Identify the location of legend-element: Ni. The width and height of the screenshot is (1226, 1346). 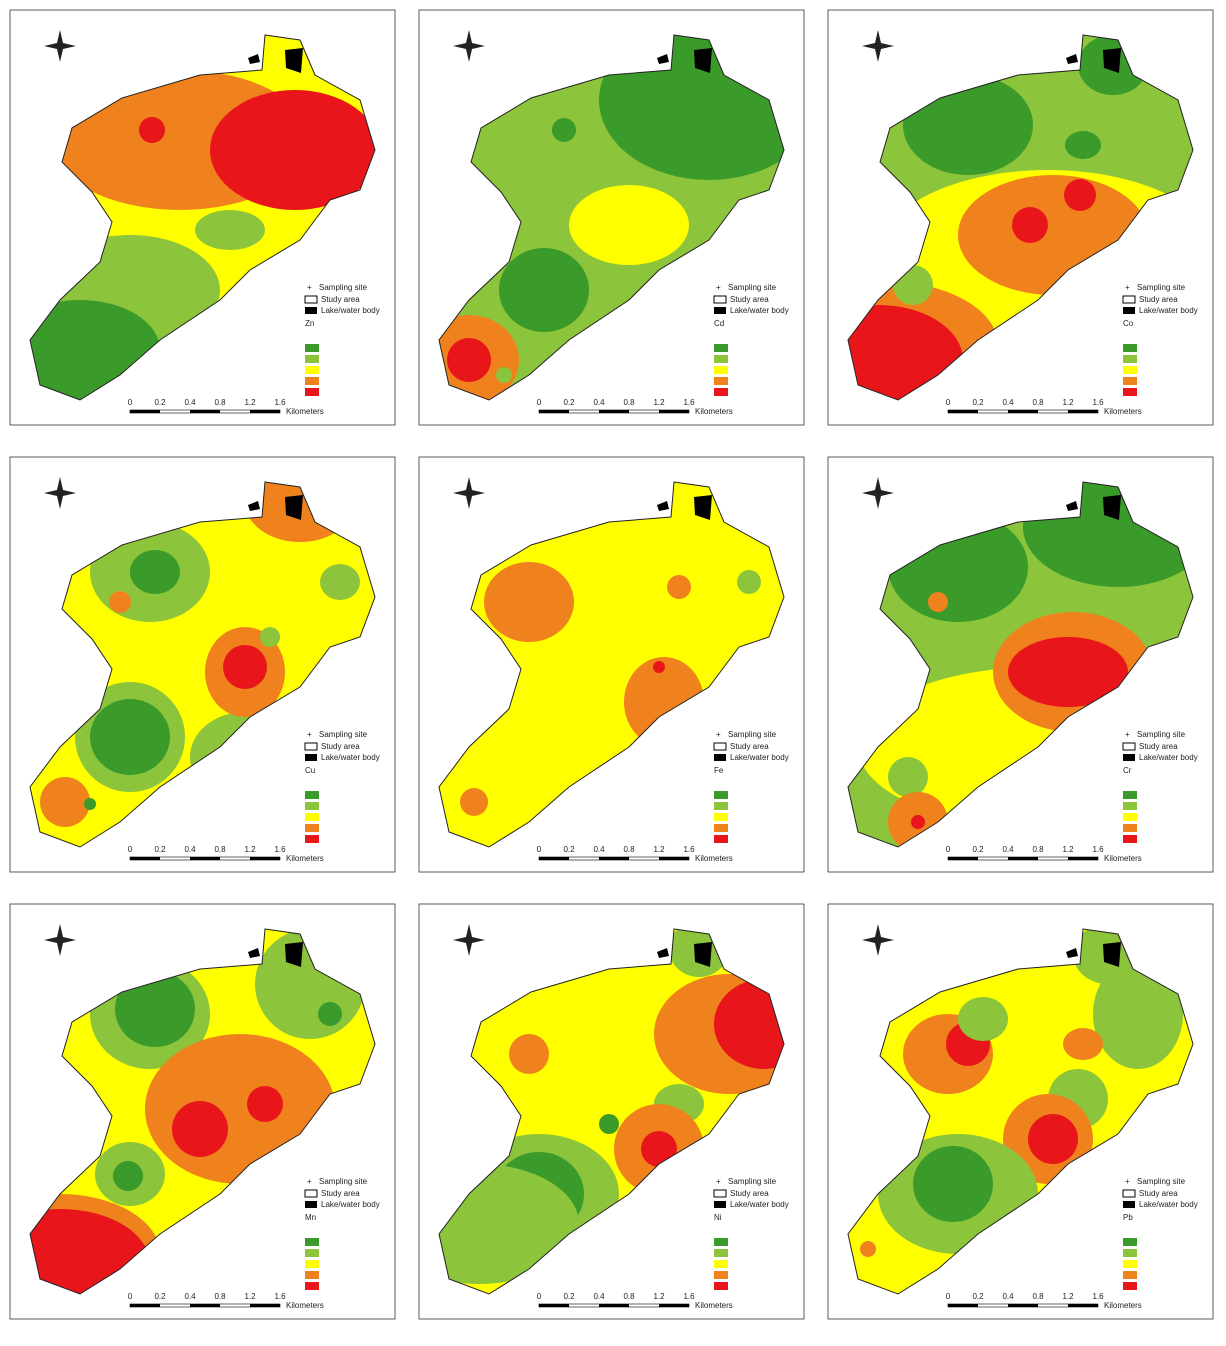
(718, 1217).